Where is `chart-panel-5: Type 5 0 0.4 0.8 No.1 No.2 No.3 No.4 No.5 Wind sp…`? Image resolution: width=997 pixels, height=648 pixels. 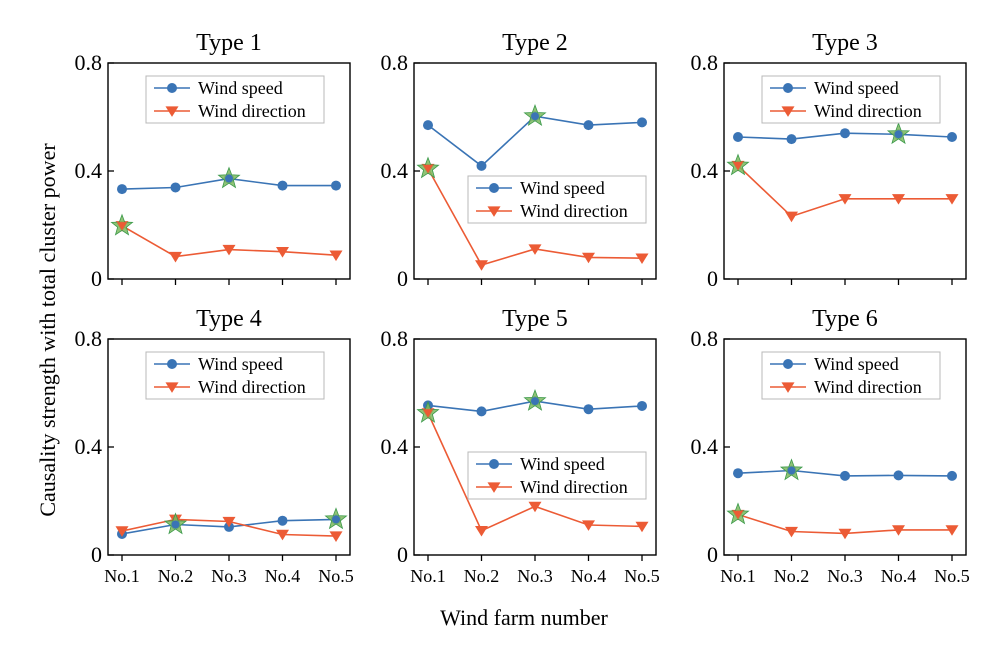
chart-panel-5: Type 5 0 0.4 0.8 No.1 No.2 No.3 No.4 No.5 Wind sp… is located at coordinates (520, 446).